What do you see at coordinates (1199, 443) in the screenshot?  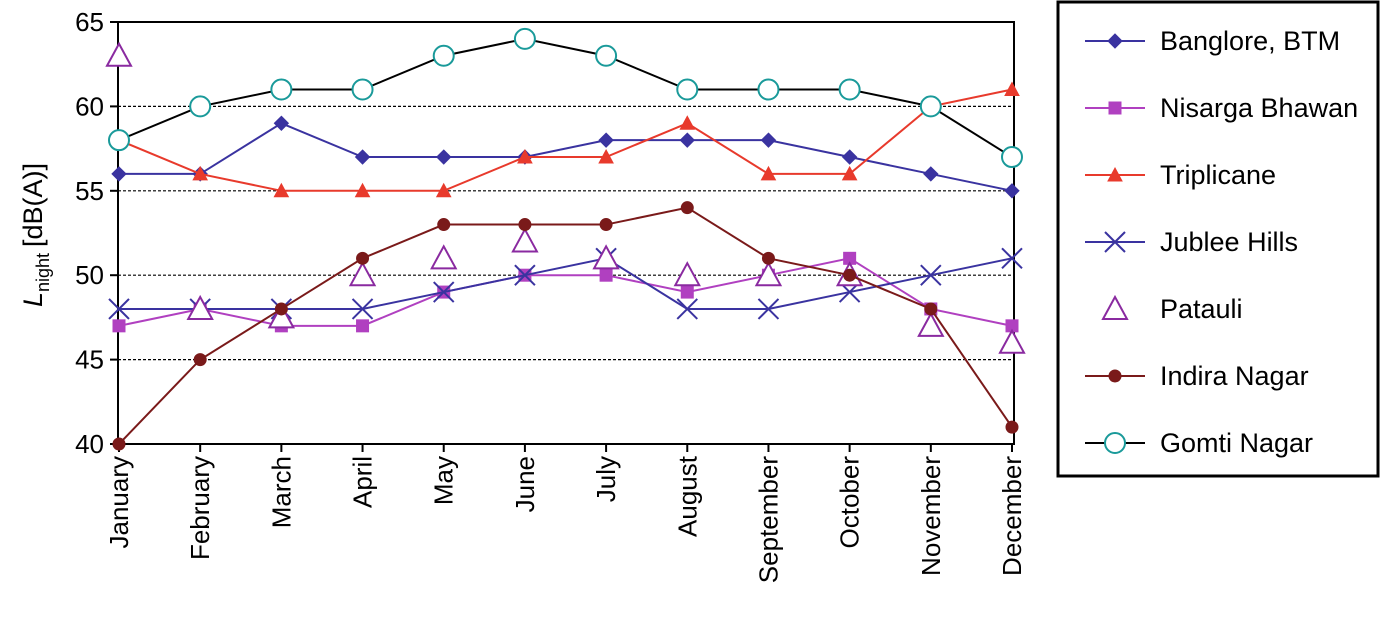 I see `legend-item: Gomti Nagar` at bounding box center [1199, 443].